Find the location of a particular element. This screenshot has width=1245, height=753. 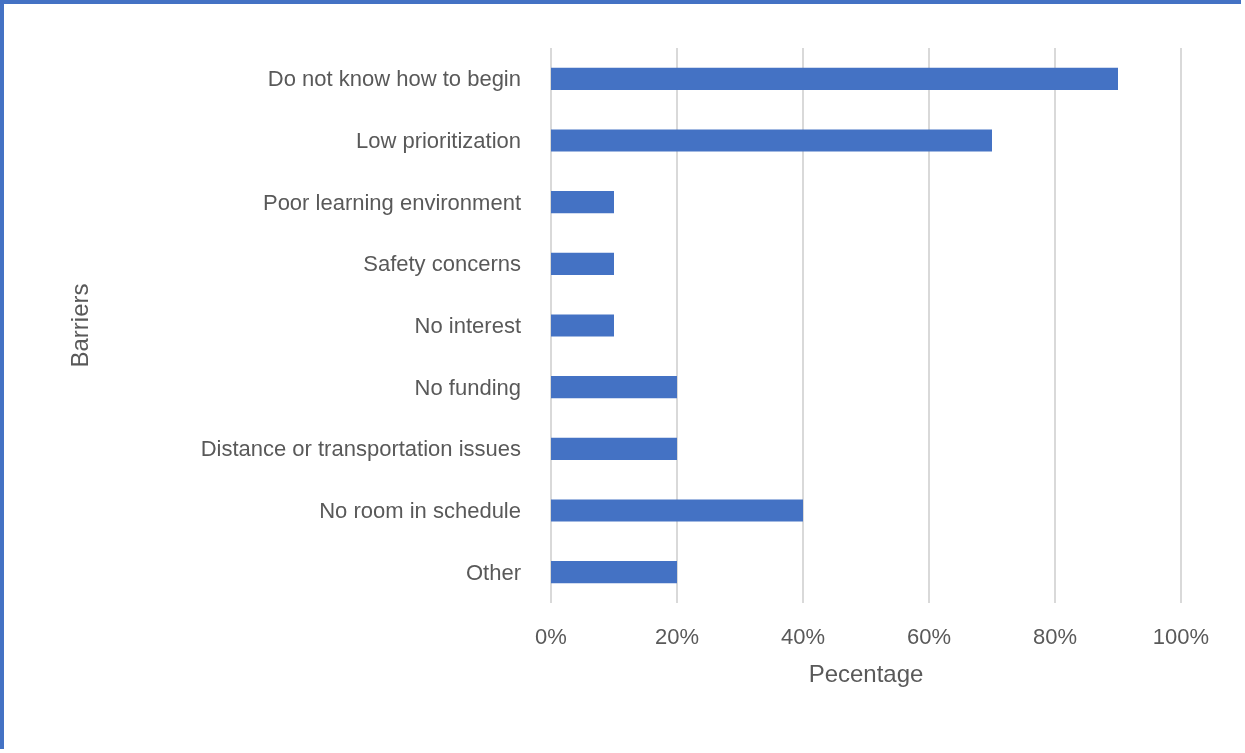

y-axis-title: Barriers is located at coordinates (79, 325).